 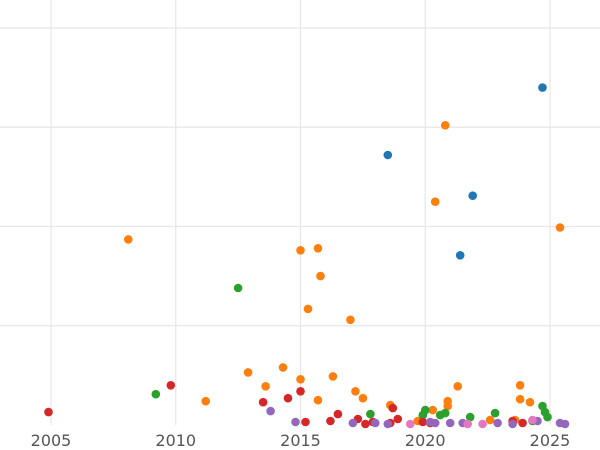 I want to click on x-axis-tick-labels: 2005 2010 2015 2020 2025, so click(x=301, y=440).